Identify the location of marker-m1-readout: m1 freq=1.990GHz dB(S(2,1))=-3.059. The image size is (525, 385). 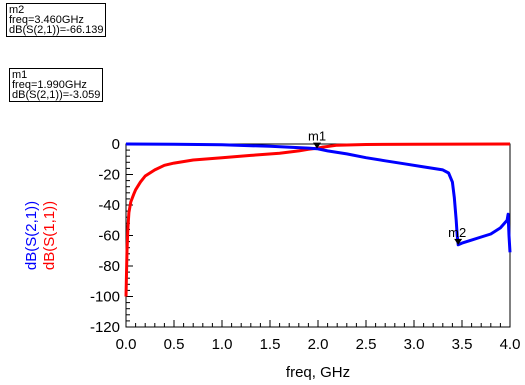
(56, 85).